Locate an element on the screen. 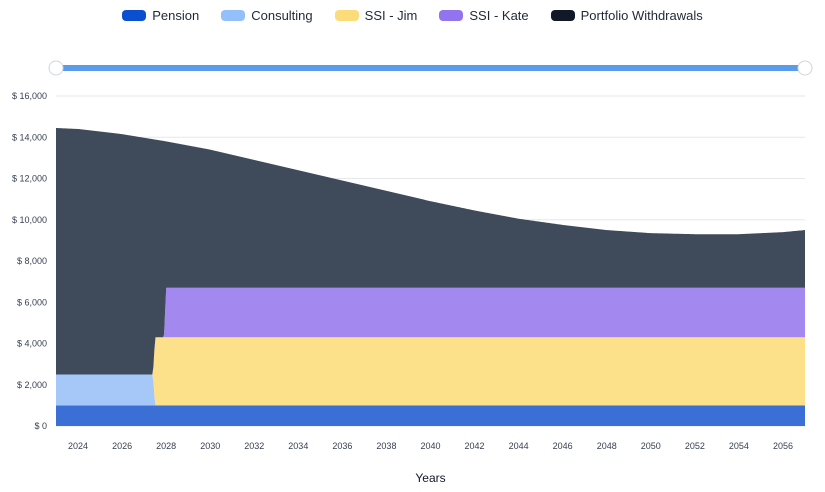 This screenshot has height=492, width=825. range-slider is located at coordinates (430, 68).